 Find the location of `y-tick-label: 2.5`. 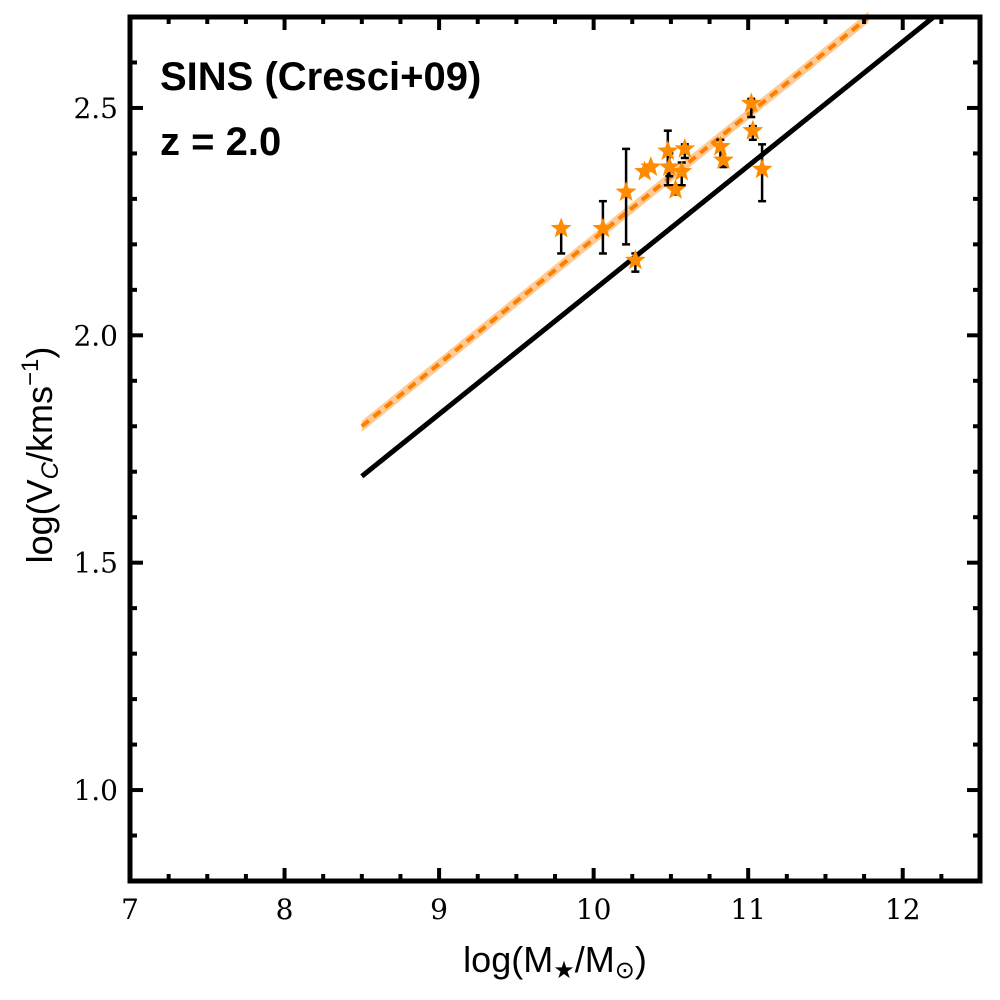

y-tick-label: 2.5 is located at coordinates (95, 108).